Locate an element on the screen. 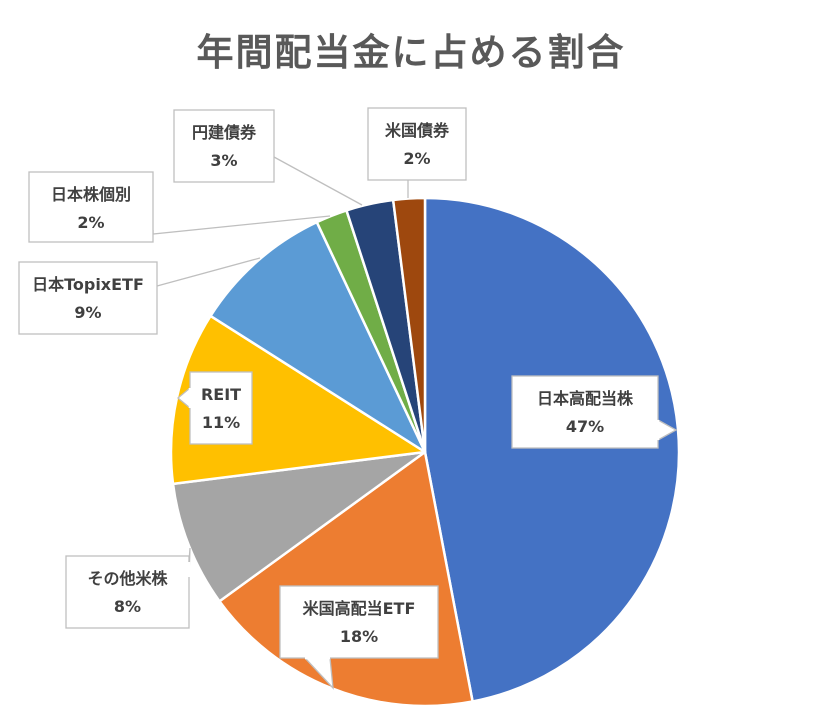  slice-label: その他米株 is located at coordinates (127, 578).